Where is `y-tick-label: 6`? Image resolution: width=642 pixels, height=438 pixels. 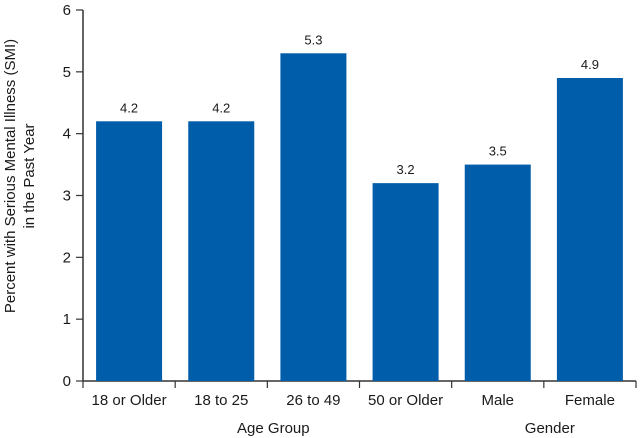 y-tick-label: 6 is located at coordinates (67, 10).